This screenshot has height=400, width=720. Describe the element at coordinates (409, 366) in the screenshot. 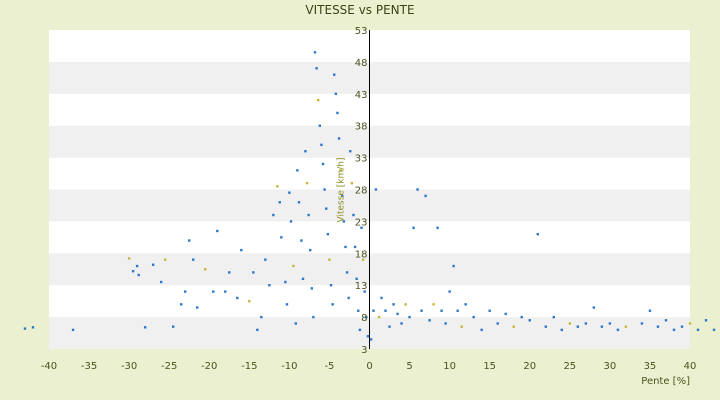

I see `x-tick-label: 5` at that location.